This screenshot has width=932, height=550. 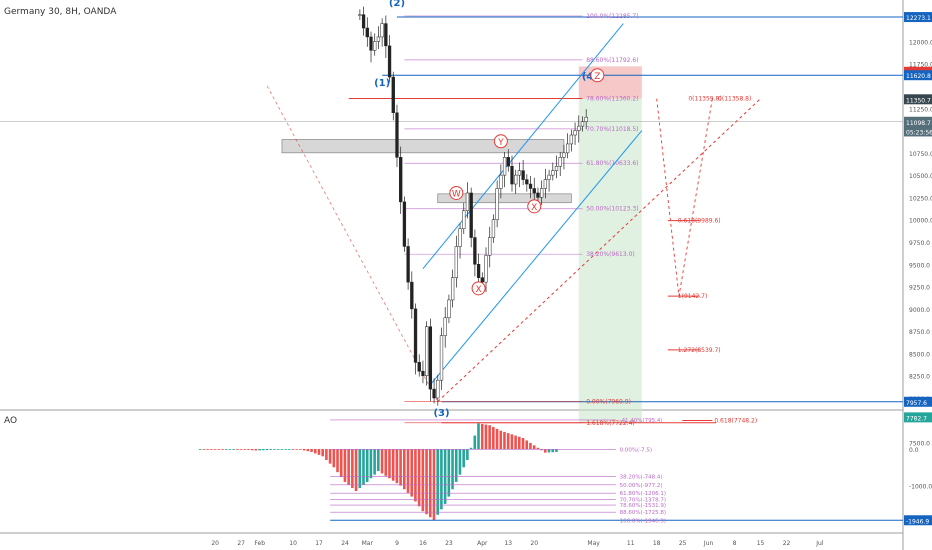 I want to click on time-tick: Jul, so click(x=819, y=543).